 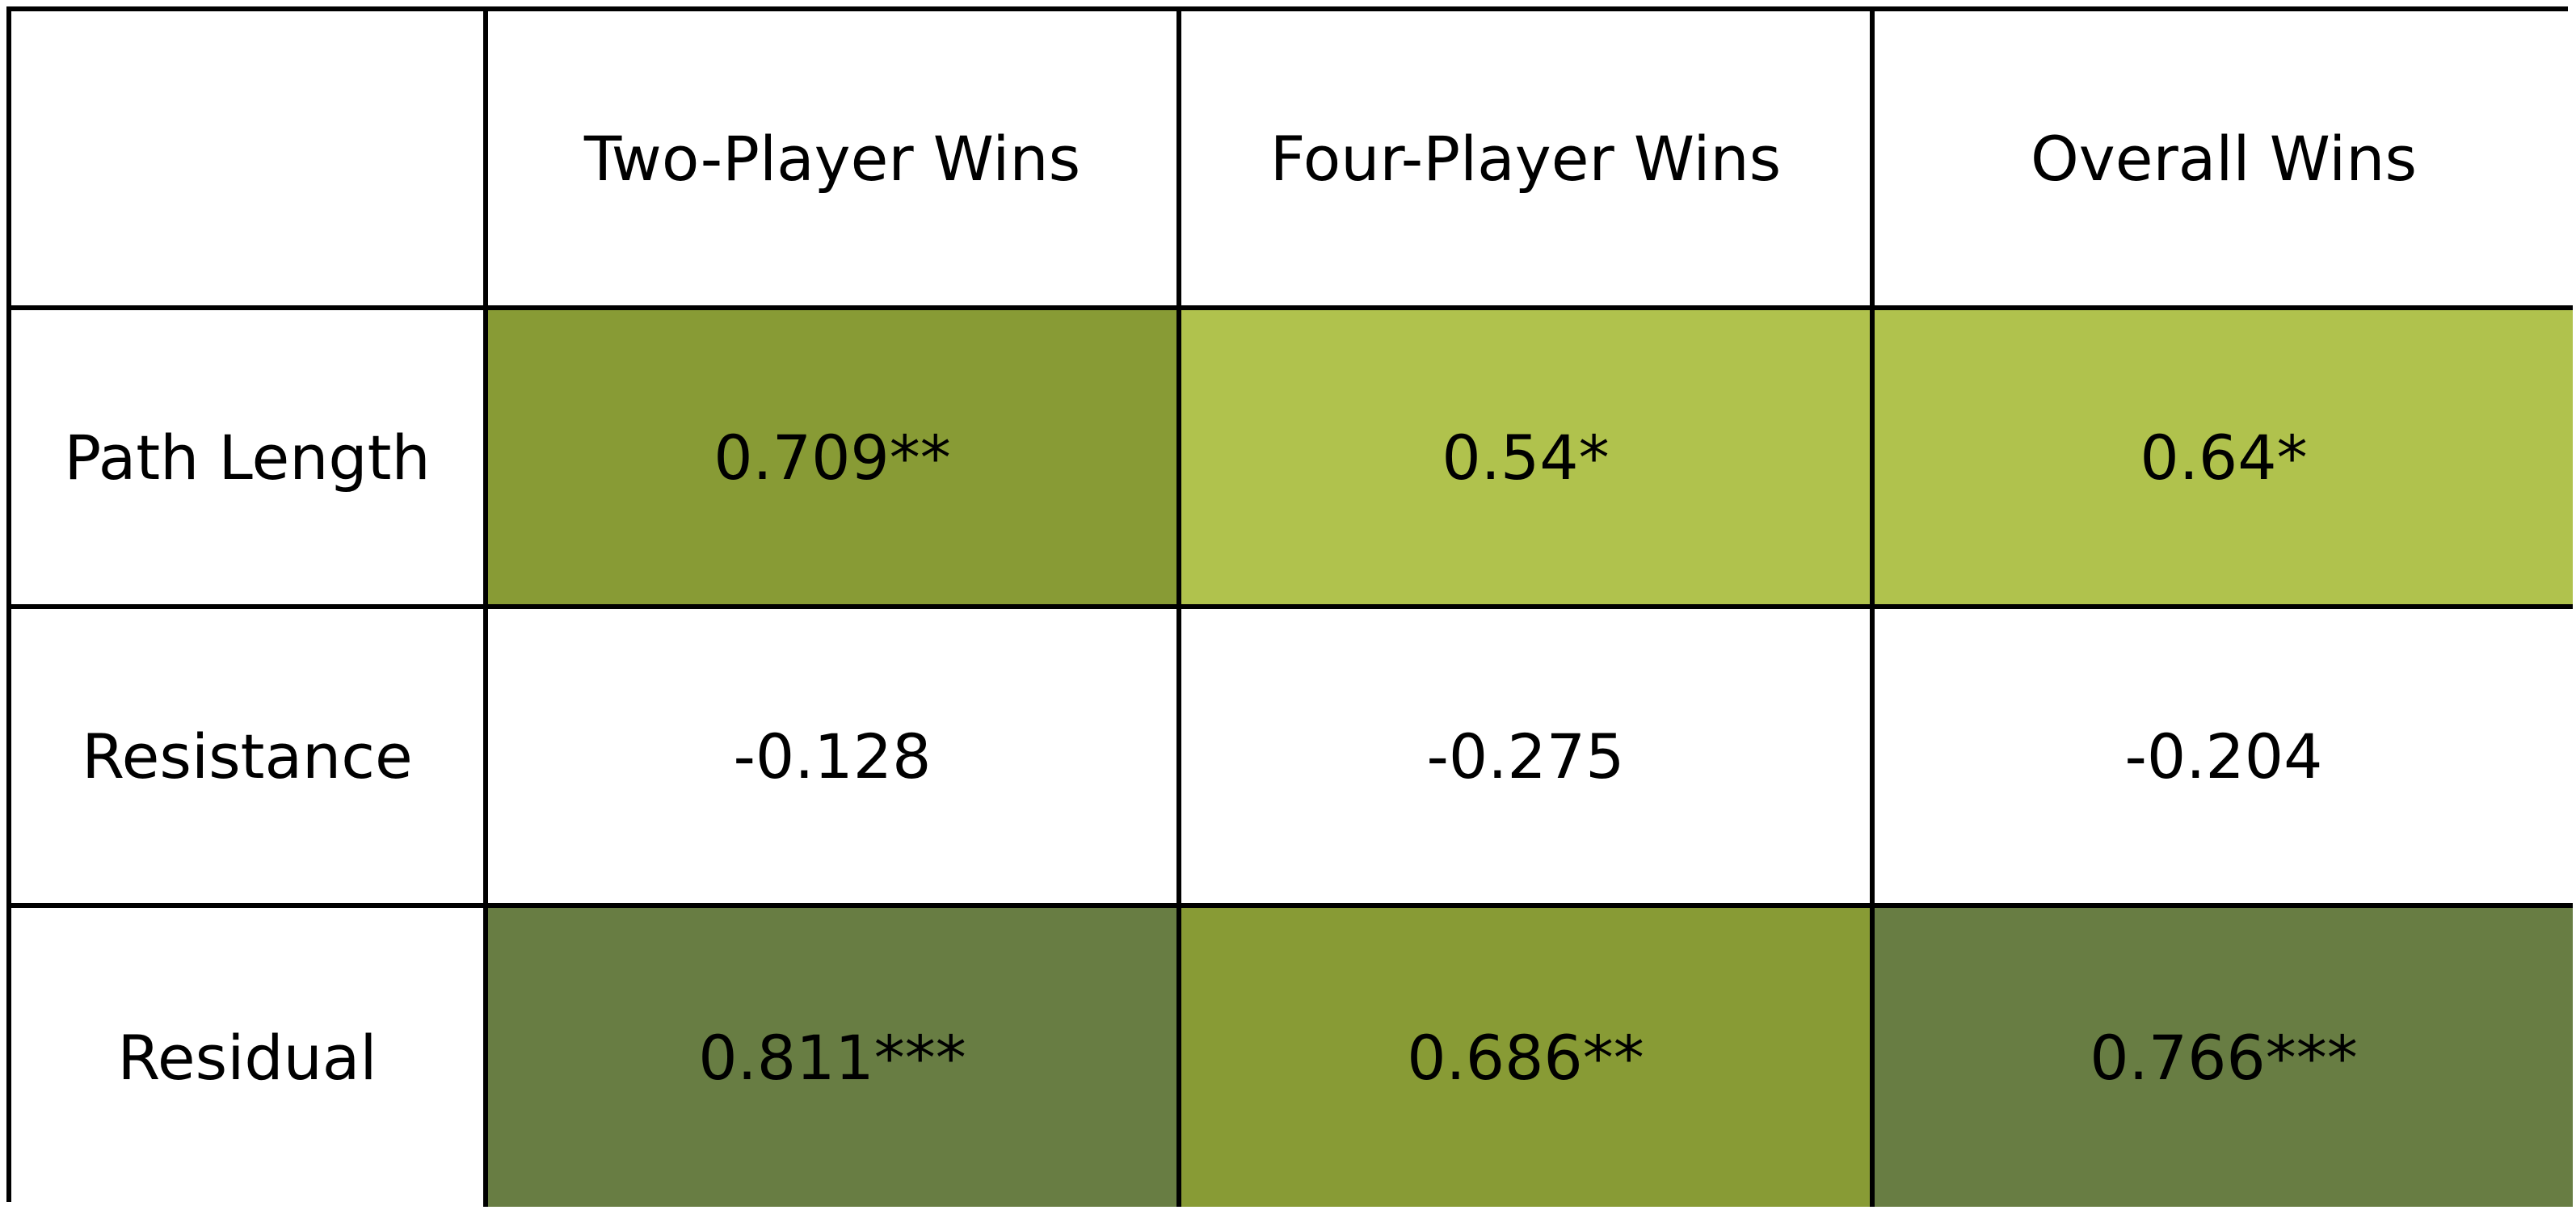 I want to click on table-cell: -0.275, so click(x=1528, y=758).